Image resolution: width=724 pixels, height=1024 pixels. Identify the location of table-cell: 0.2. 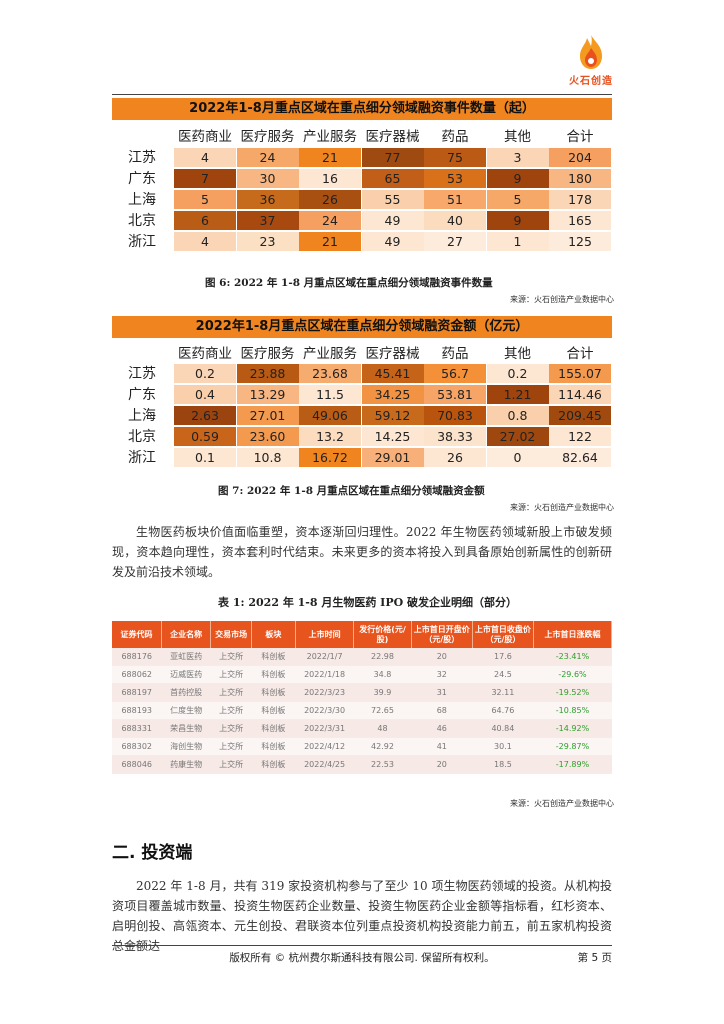
(517, 373).